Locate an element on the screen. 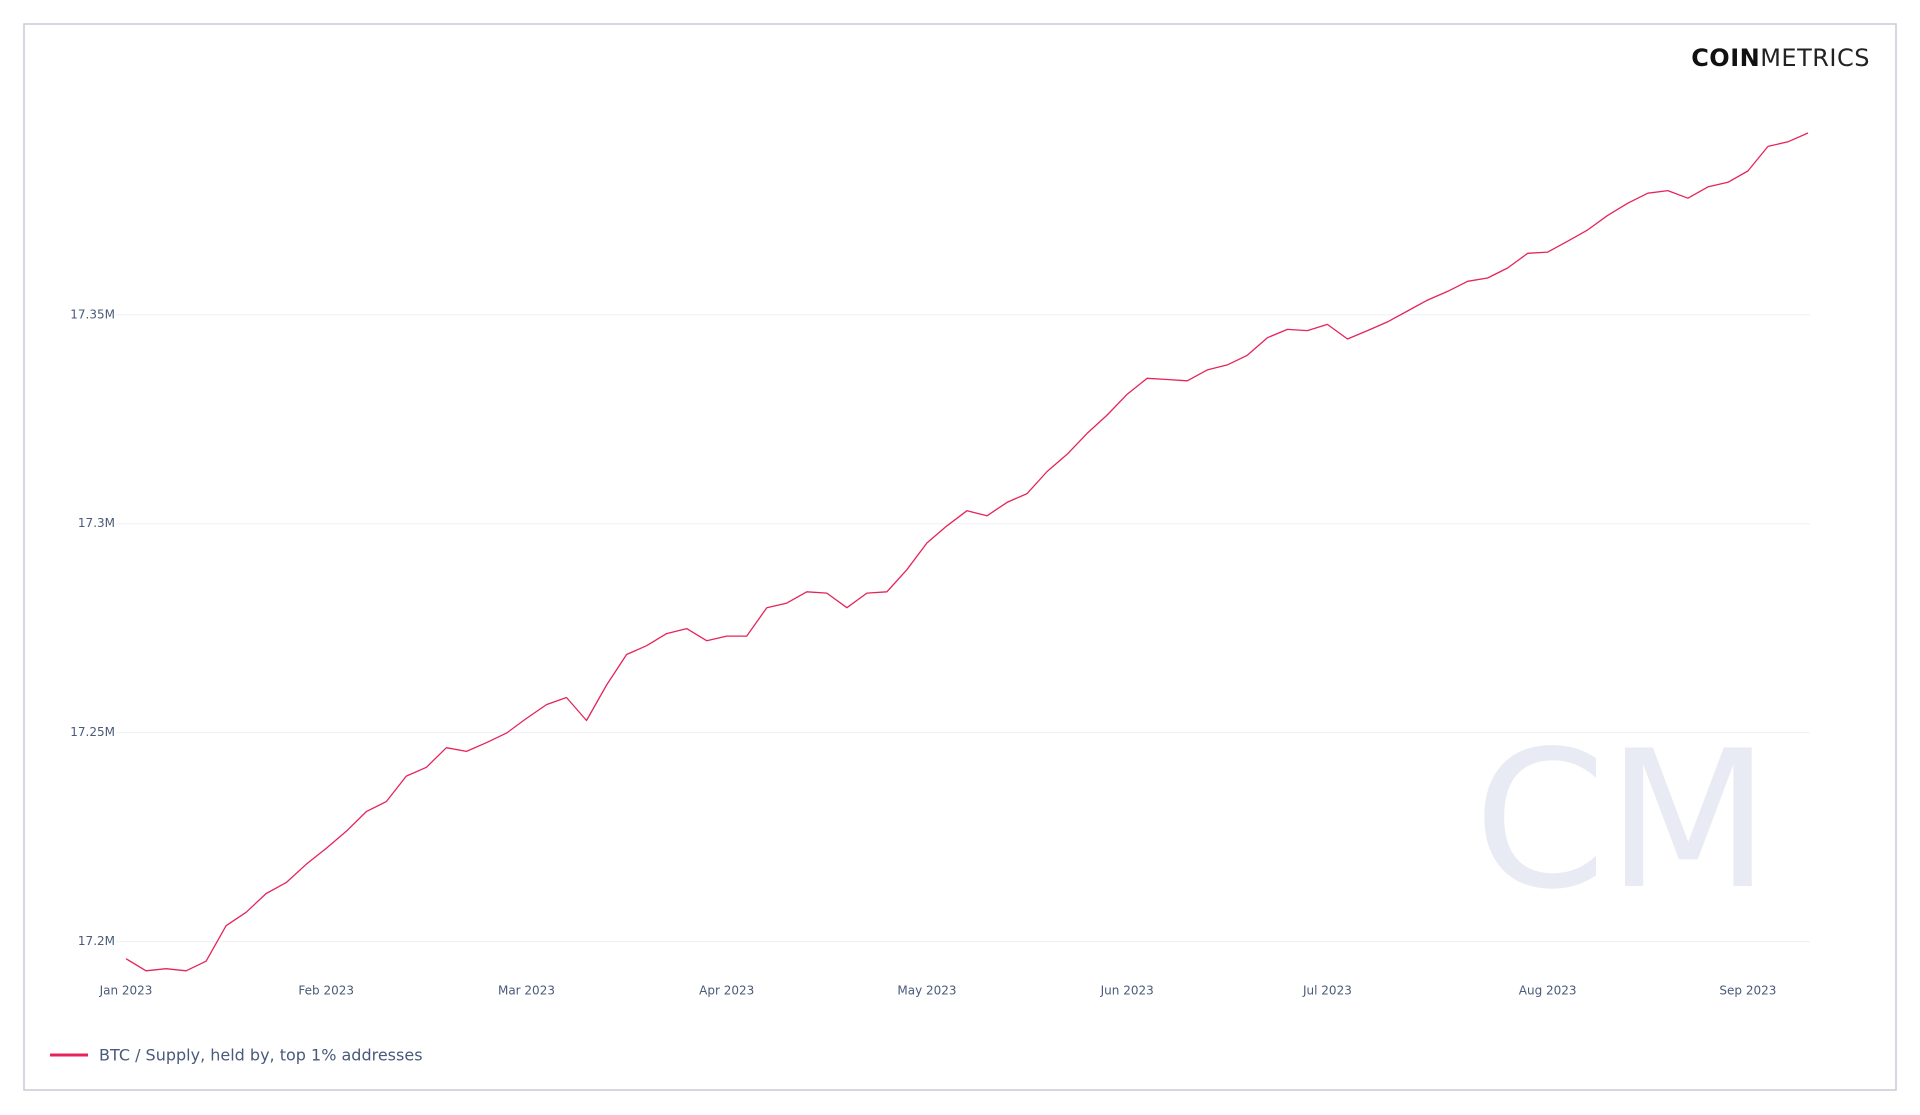  legend-label: BTC / Supply, held by, top 1% addresses is located at coordinates (261, 1055).